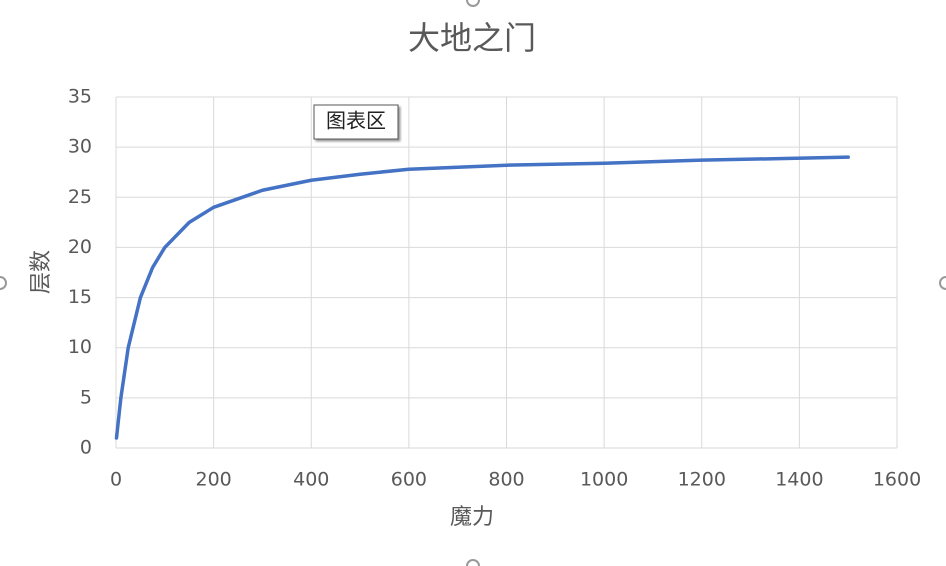 The width and height of the screenshot is (946, 566). What do you see at coordinates (409, 480) in the screenshot?
I see `x-tick-label: 600` at bounding box center [409, 480].